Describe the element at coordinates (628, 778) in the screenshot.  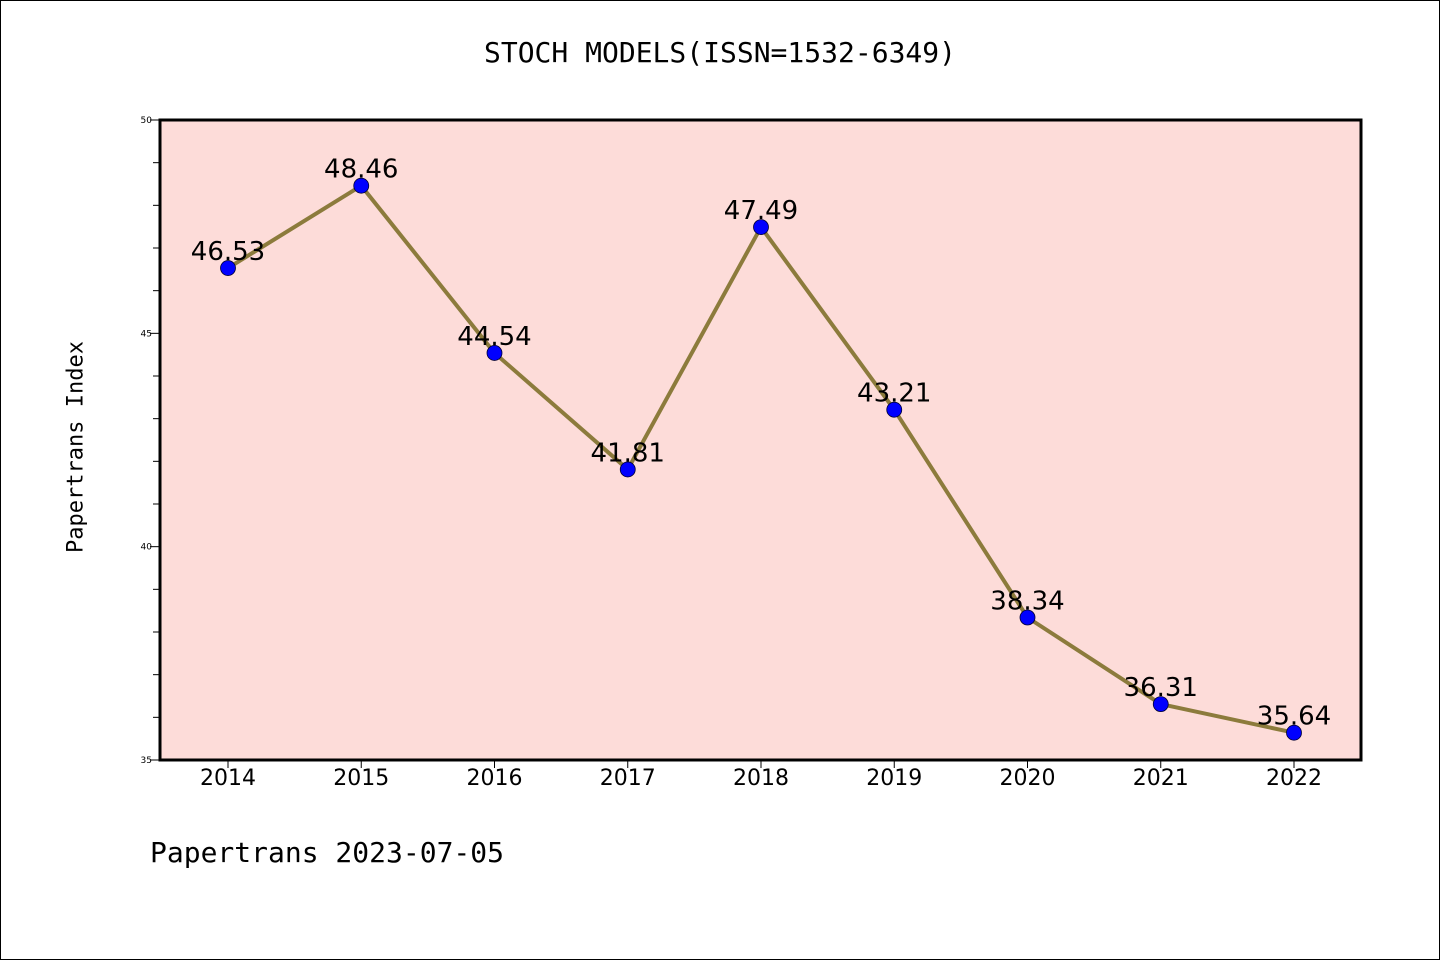
I see `x-tick-label: 2017` at that location.